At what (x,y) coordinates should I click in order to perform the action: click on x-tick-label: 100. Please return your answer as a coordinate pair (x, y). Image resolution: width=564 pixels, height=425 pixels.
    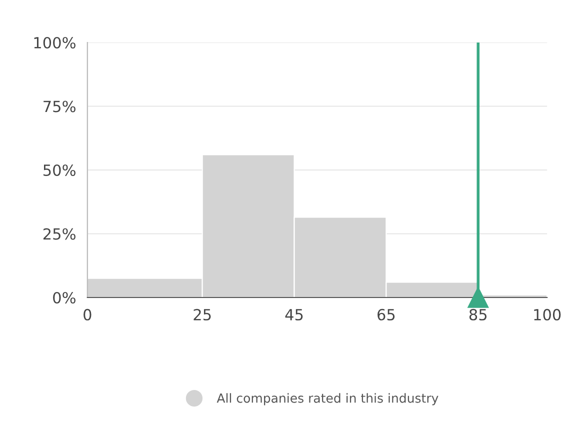
    Looking at the image, I should click on (547, 314).